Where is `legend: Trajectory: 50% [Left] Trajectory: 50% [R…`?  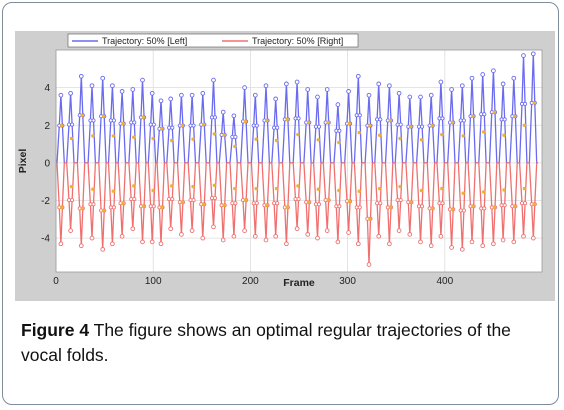
legend: Trajectory: 50% [Left] Trajectory: 50% [R… is located at coordinates (213, 40).